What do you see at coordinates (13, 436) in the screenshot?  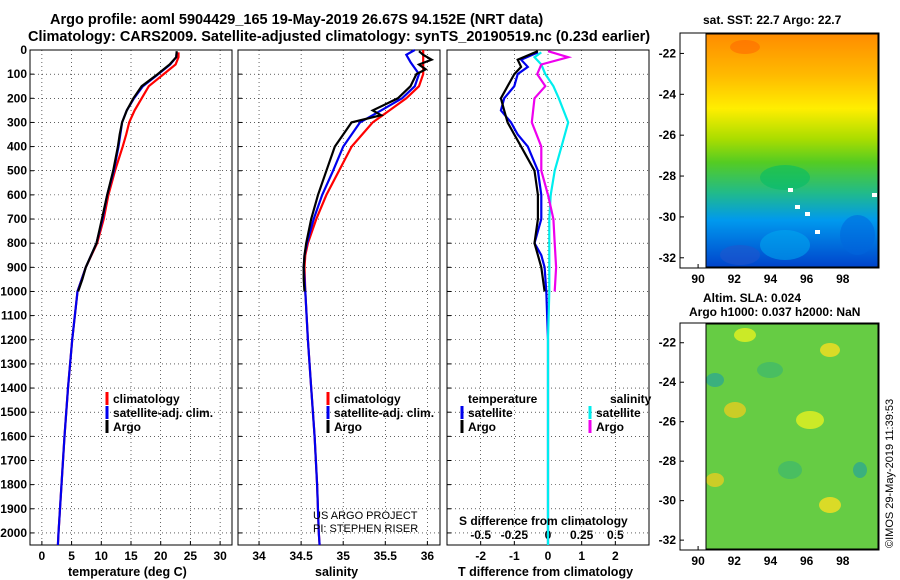 I see `y-tick-label: 1600` at bounding box center [13, 436].